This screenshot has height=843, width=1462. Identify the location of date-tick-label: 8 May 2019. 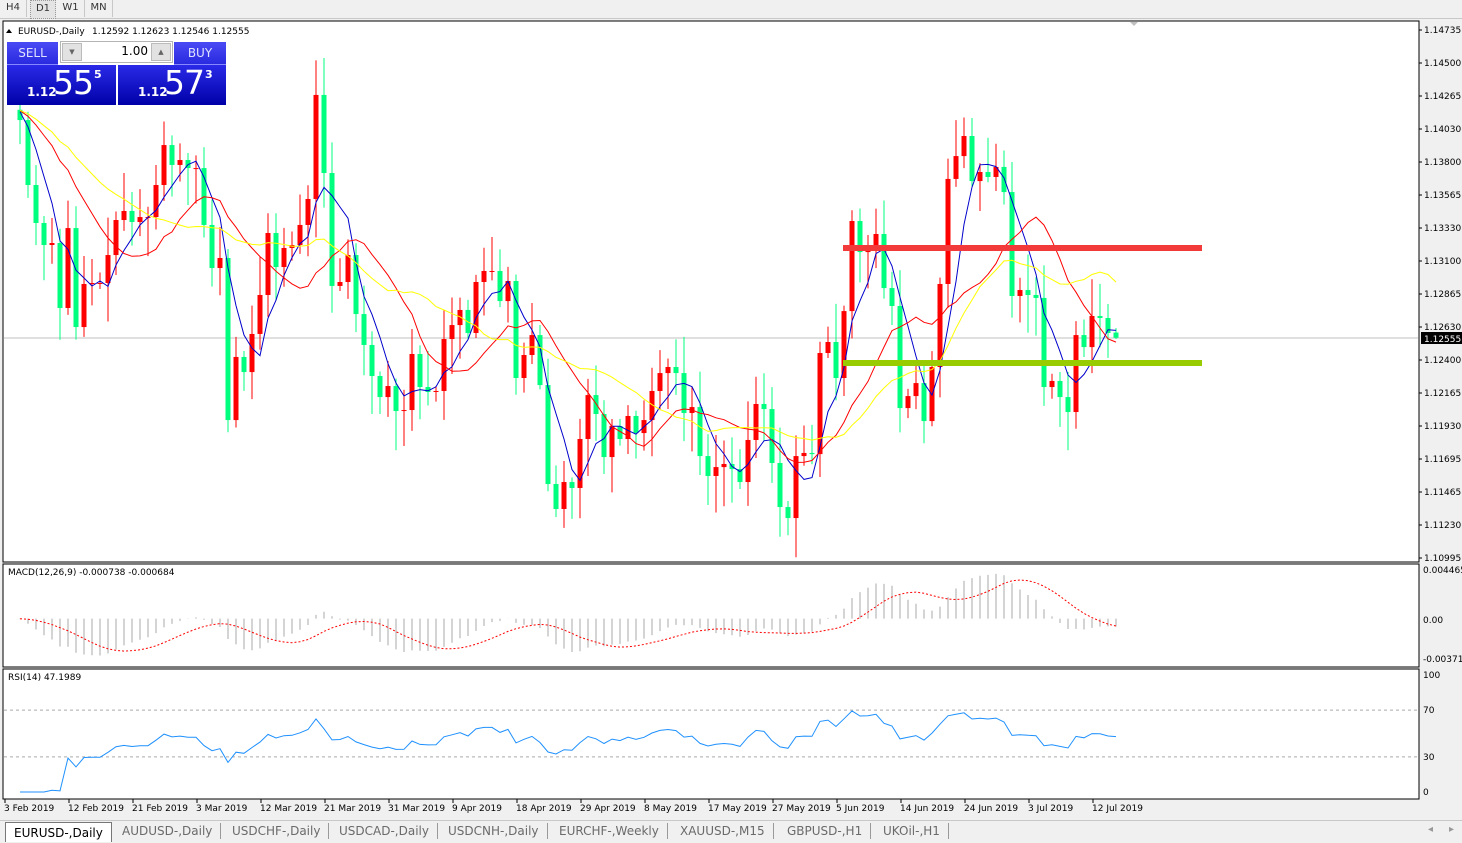
(670, 809).